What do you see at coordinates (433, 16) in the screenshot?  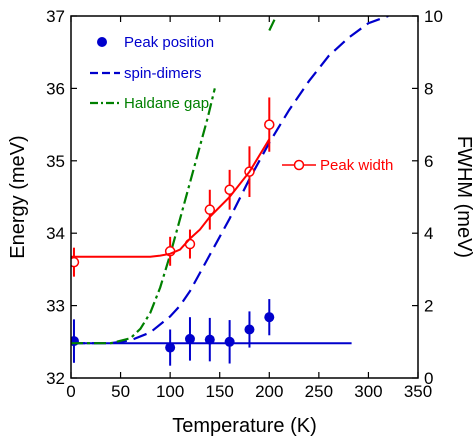 I see `y2-tick-label: 10` at bounding box center [433, 16].